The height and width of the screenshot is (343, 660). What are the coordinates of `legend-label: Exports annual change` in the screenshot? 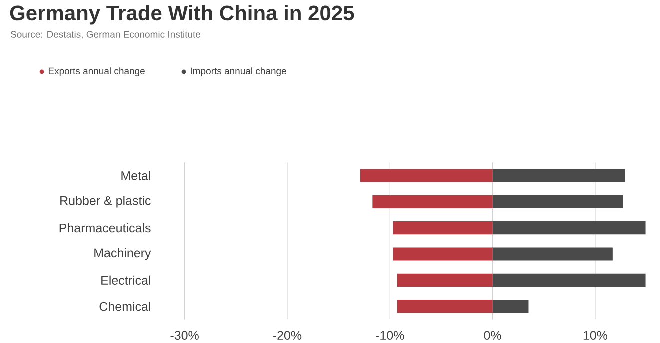 It's located at (96, 71).